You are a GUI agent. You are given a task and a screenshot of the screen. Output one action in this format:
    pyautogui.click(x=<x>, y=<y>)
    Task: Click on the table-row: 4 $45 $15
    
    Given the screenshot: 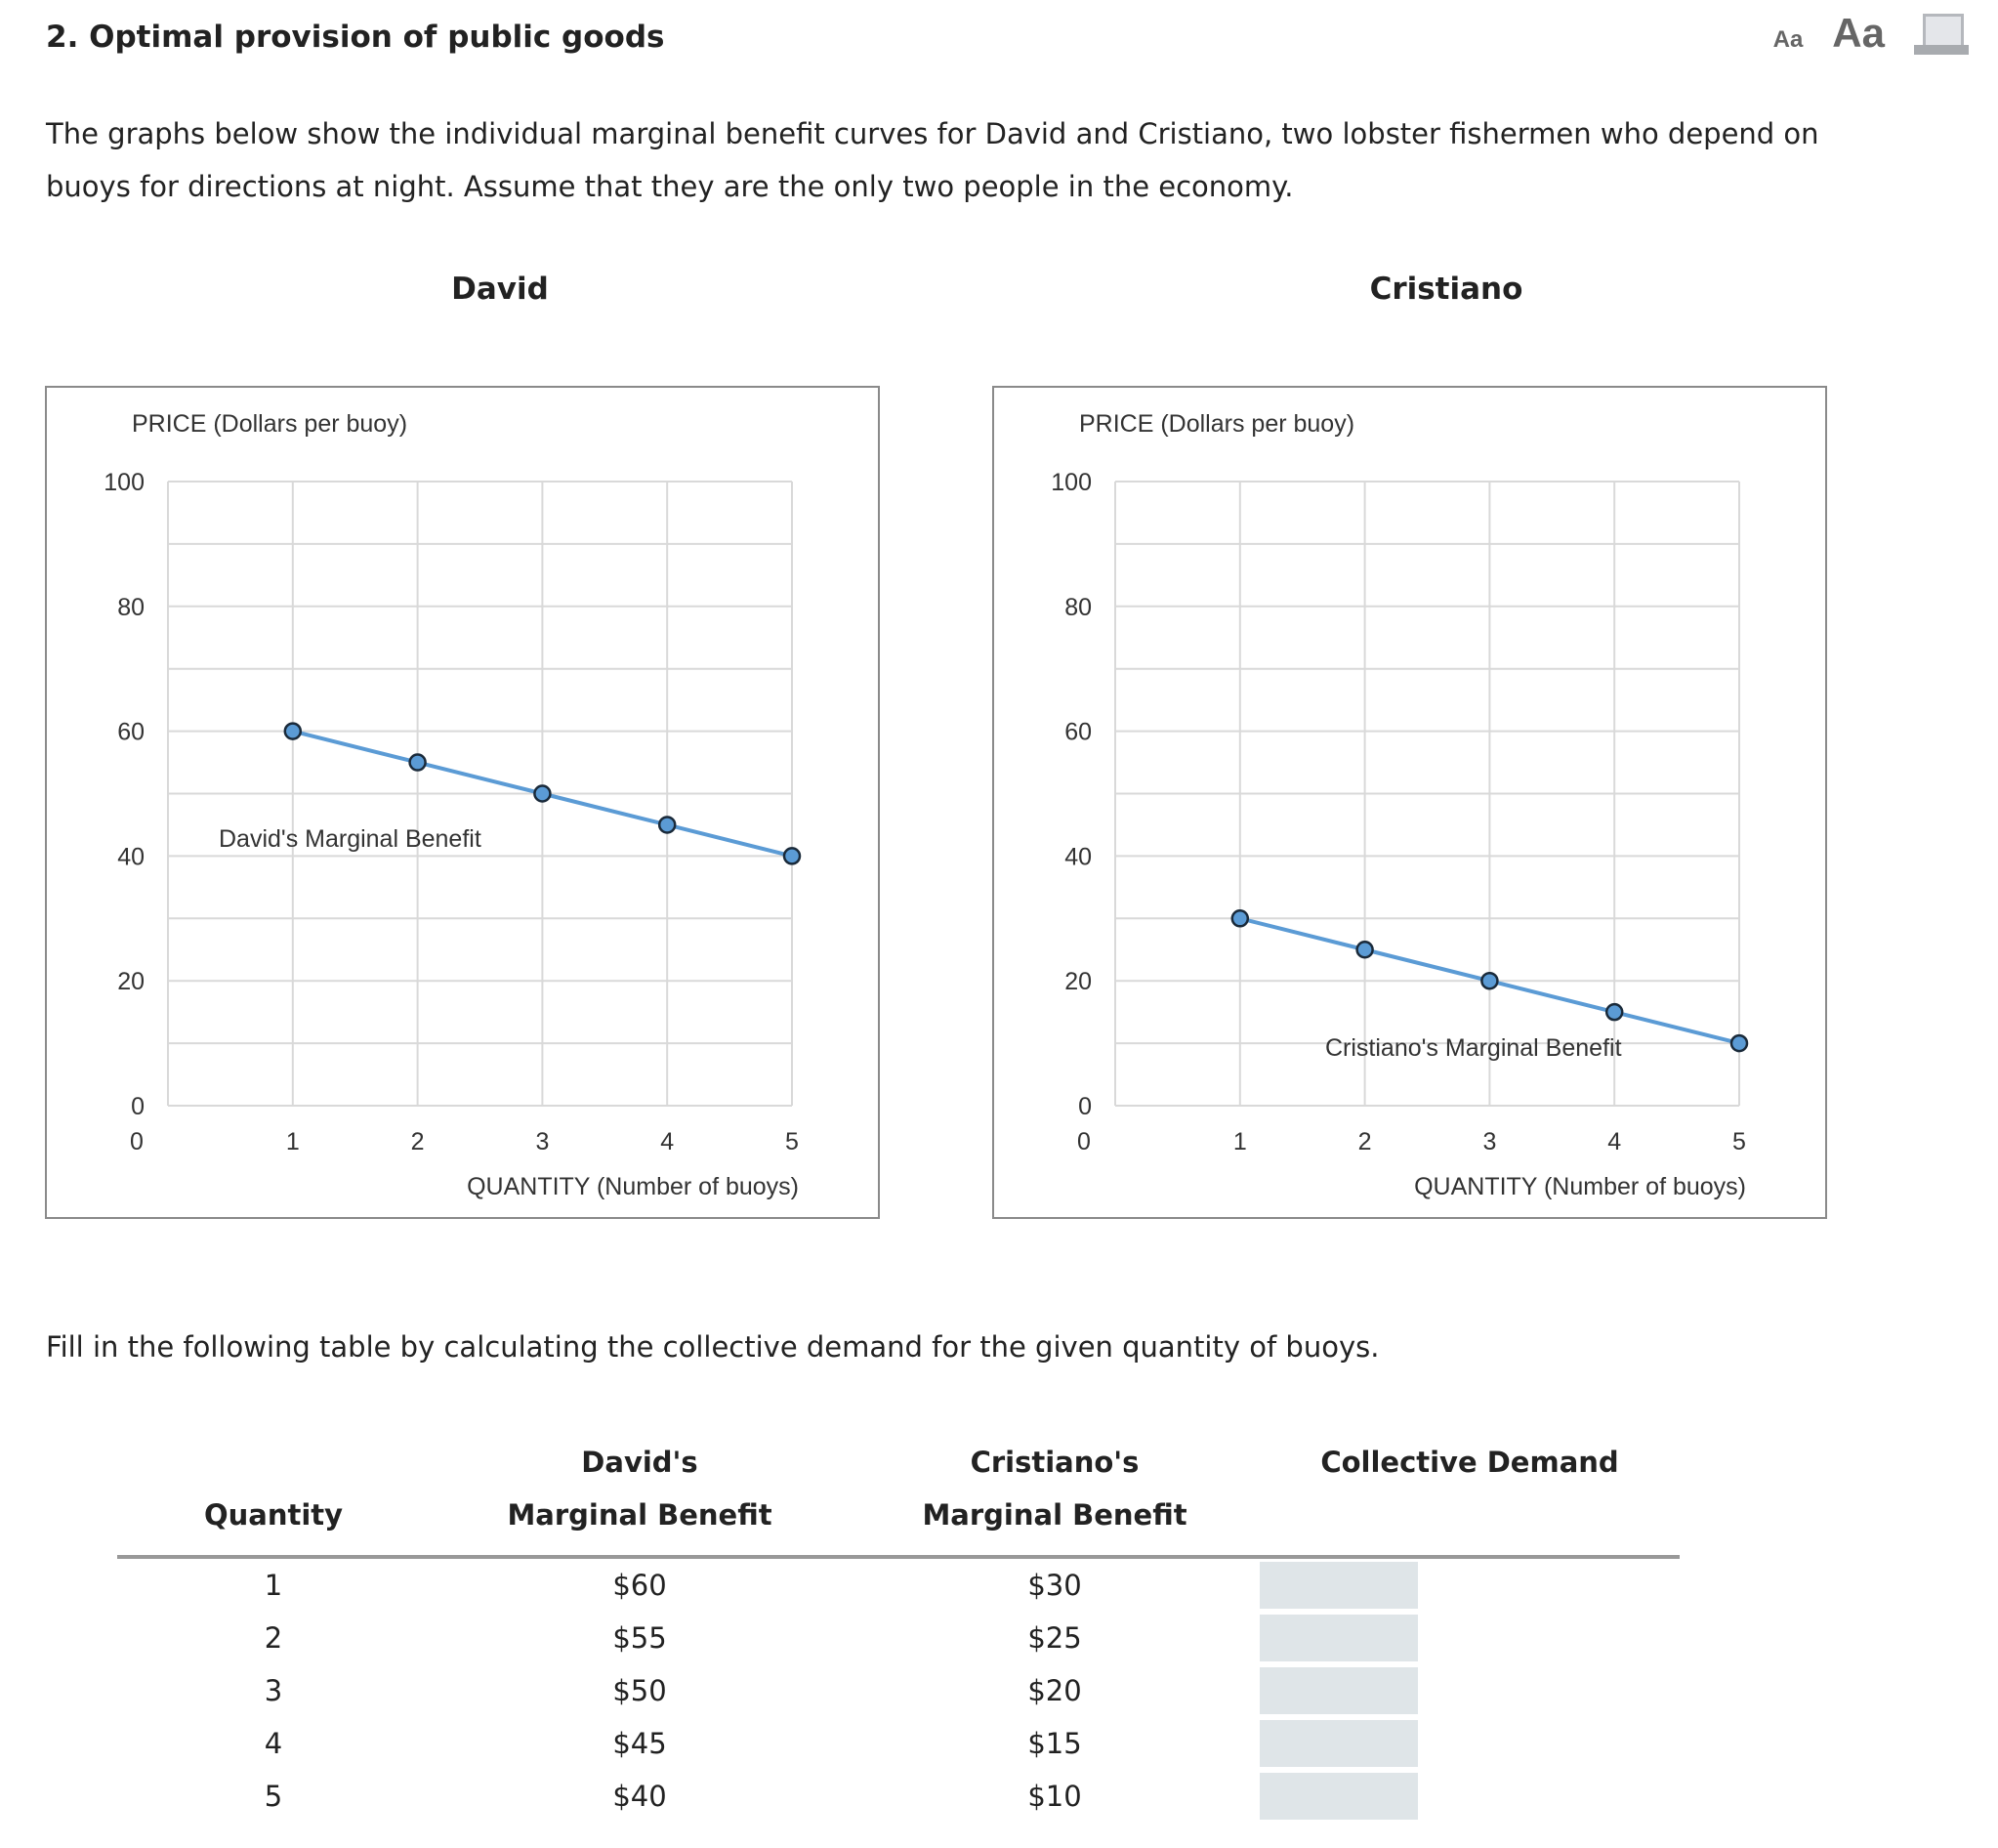 What is the action you would take?
    pyautogui.click(x=898, y=1743)
    